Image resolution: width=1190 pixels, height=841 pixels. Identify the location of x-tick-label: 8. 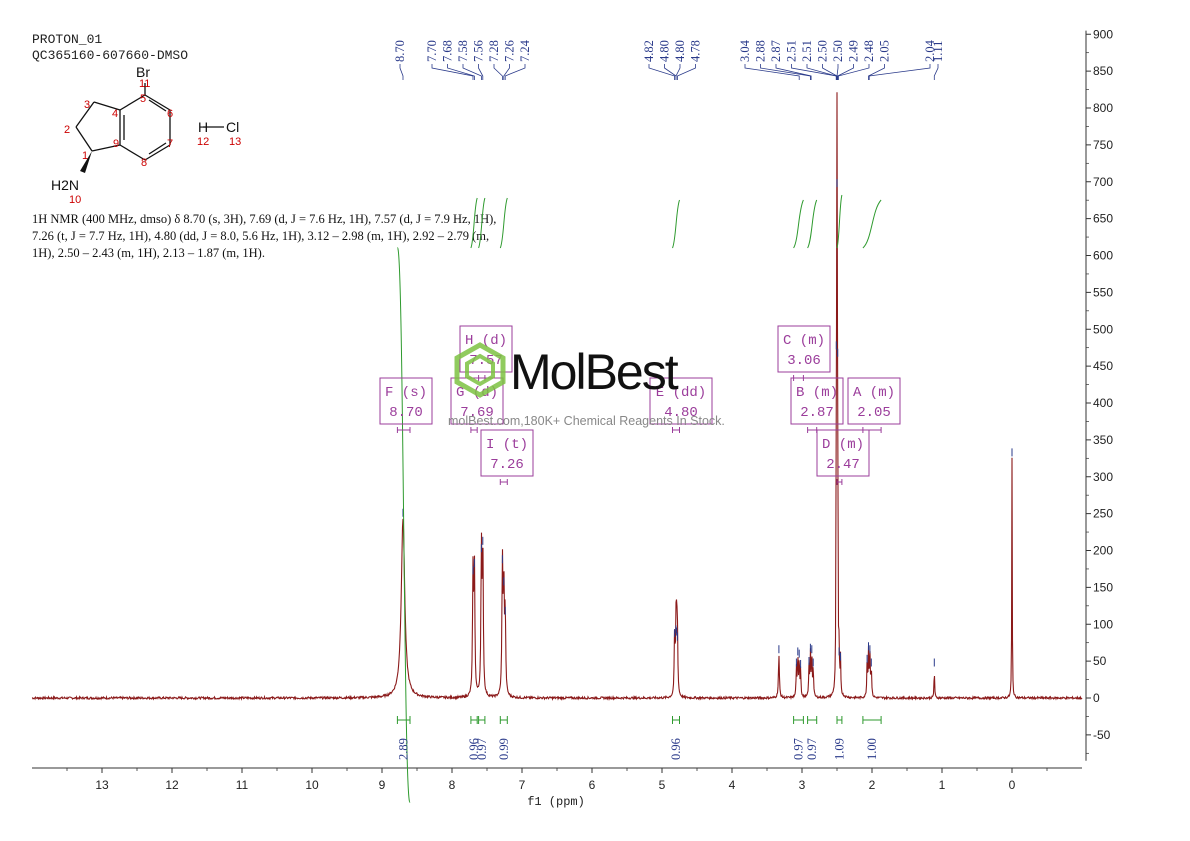
(452, 785).